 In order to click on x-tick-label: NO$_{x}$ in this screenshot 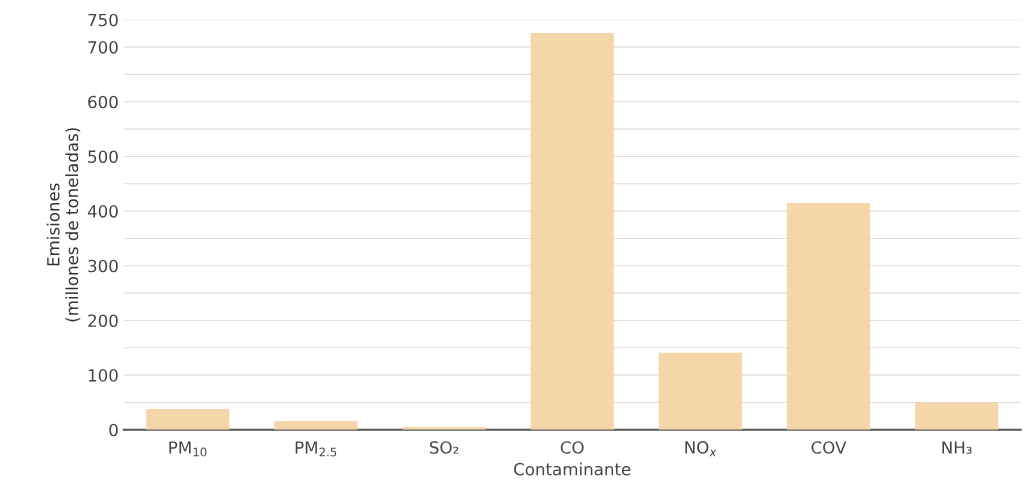, I will do `click(701, 449)`.